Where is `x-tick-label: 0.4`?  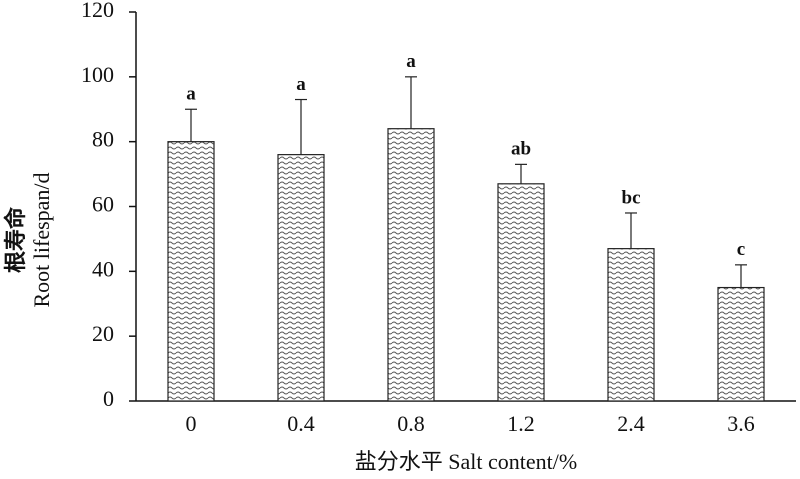 x-tick-label: 0.4 is located at coordinates (301, 423).